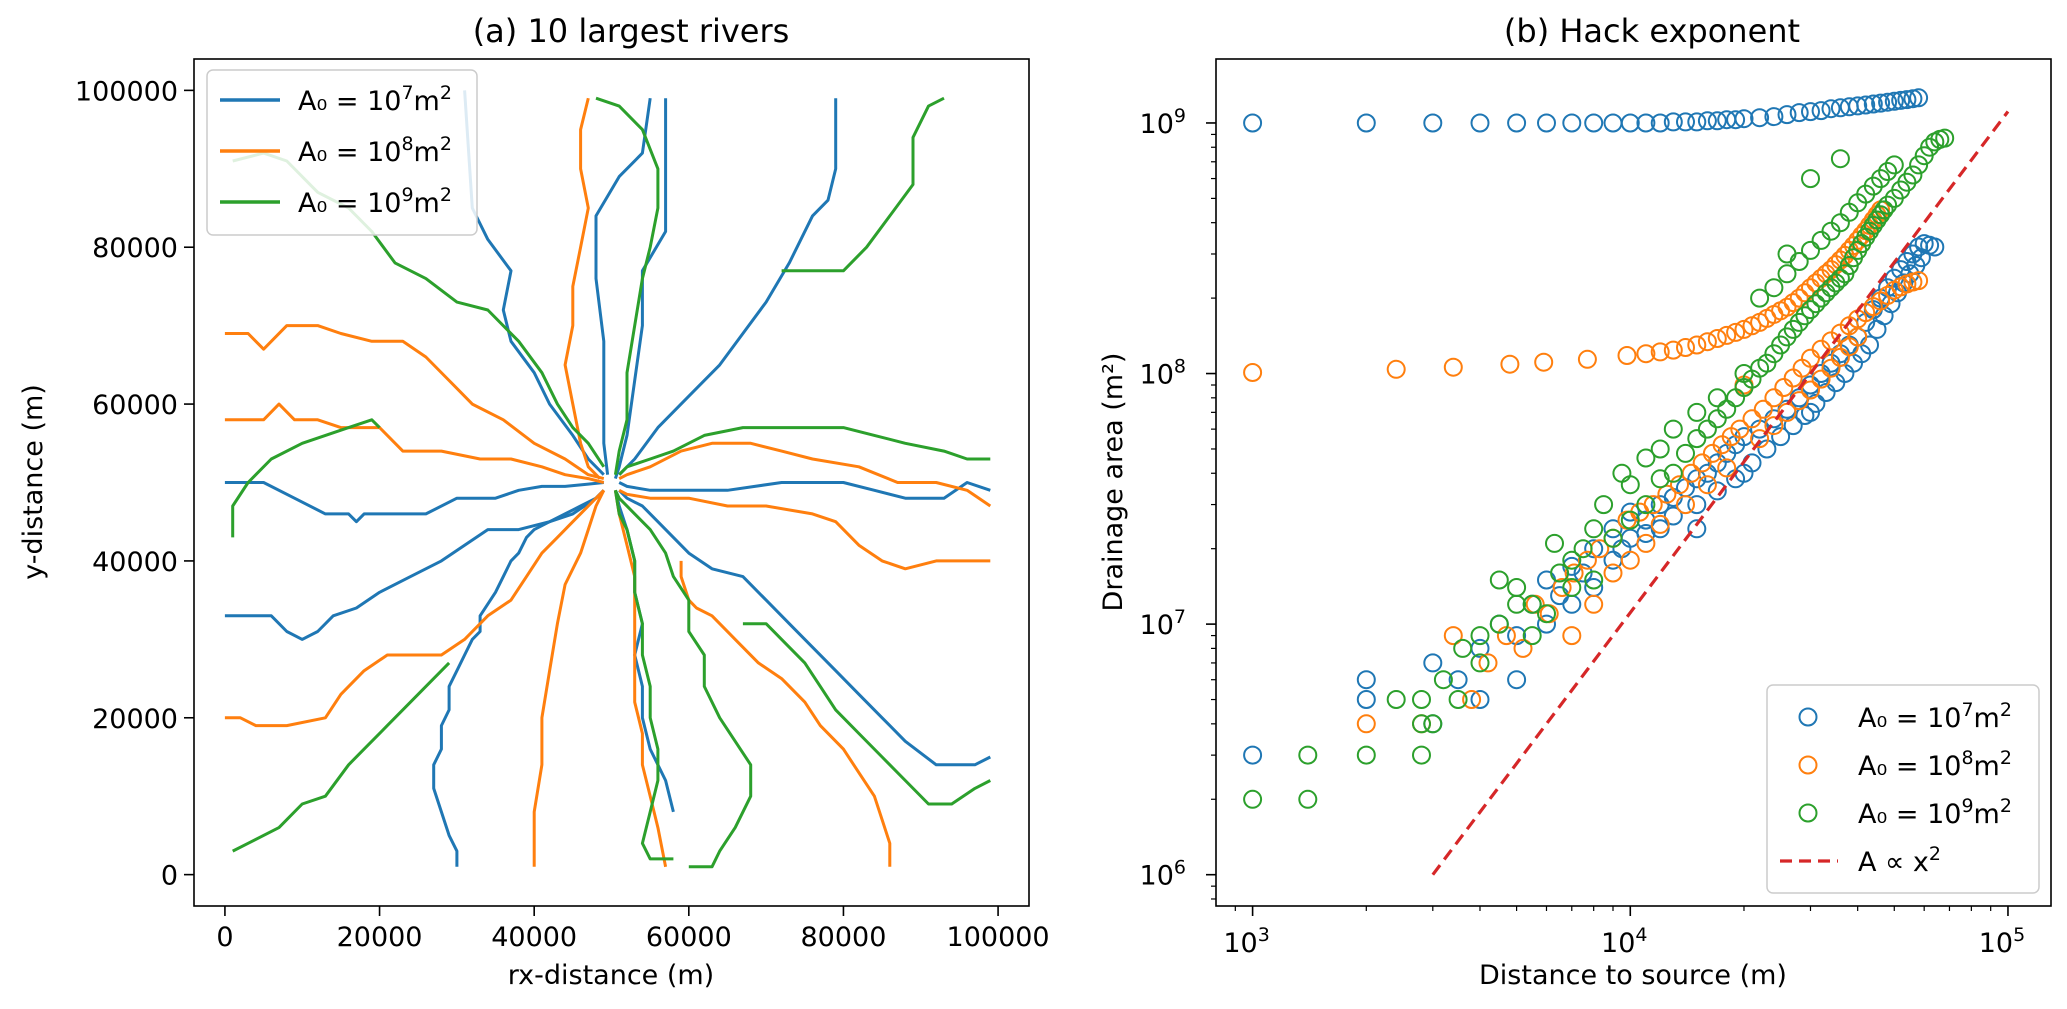 The width and height of the screenshot is (2067, 1009). I want to click on panel-a-legend: A₀ = 107m2 A₀ = 108m2 A₀ = 109m2, so click(342, 152).